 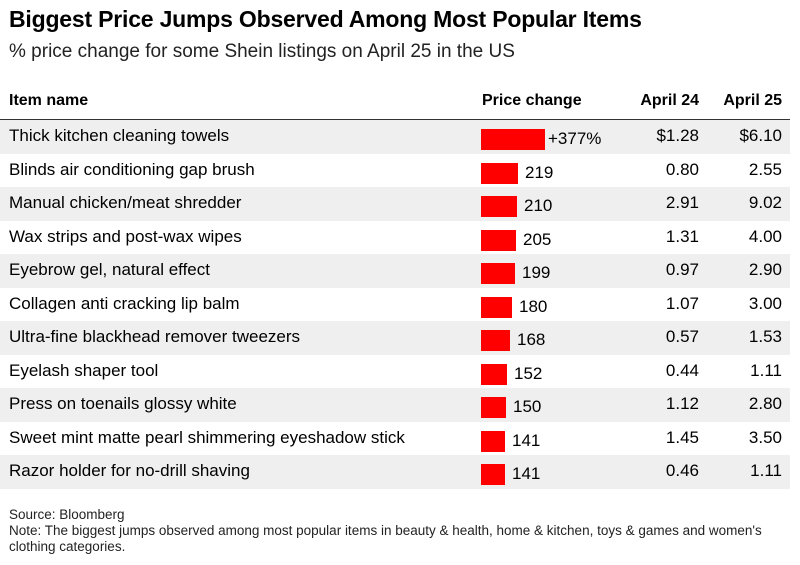 I want to click on price-change-label: +377%, so click(x=575, y=138).